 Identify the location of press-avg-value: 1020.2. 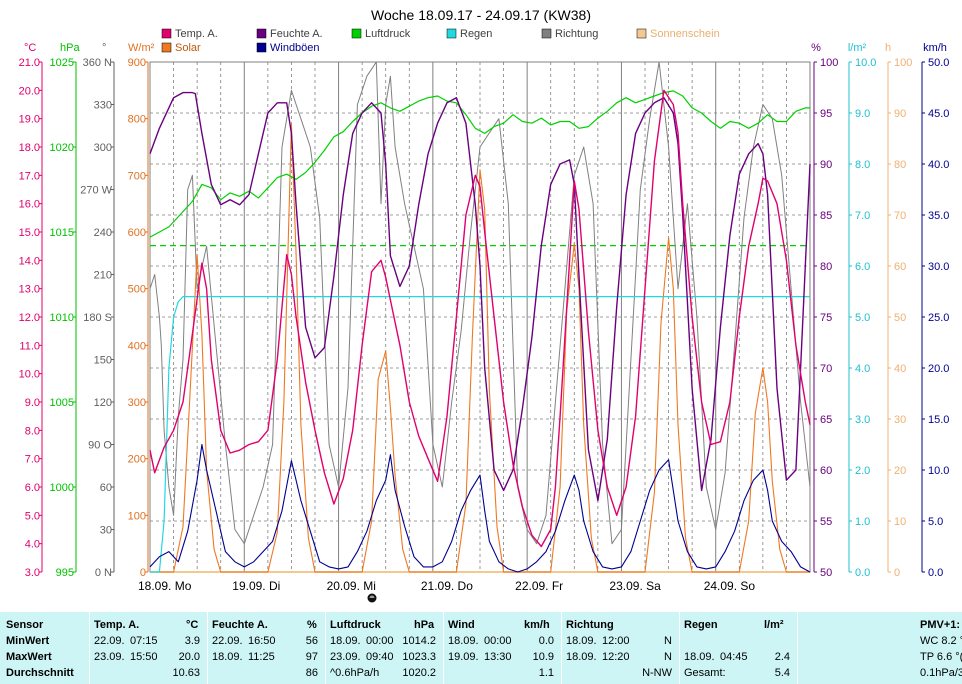
(419, 673).